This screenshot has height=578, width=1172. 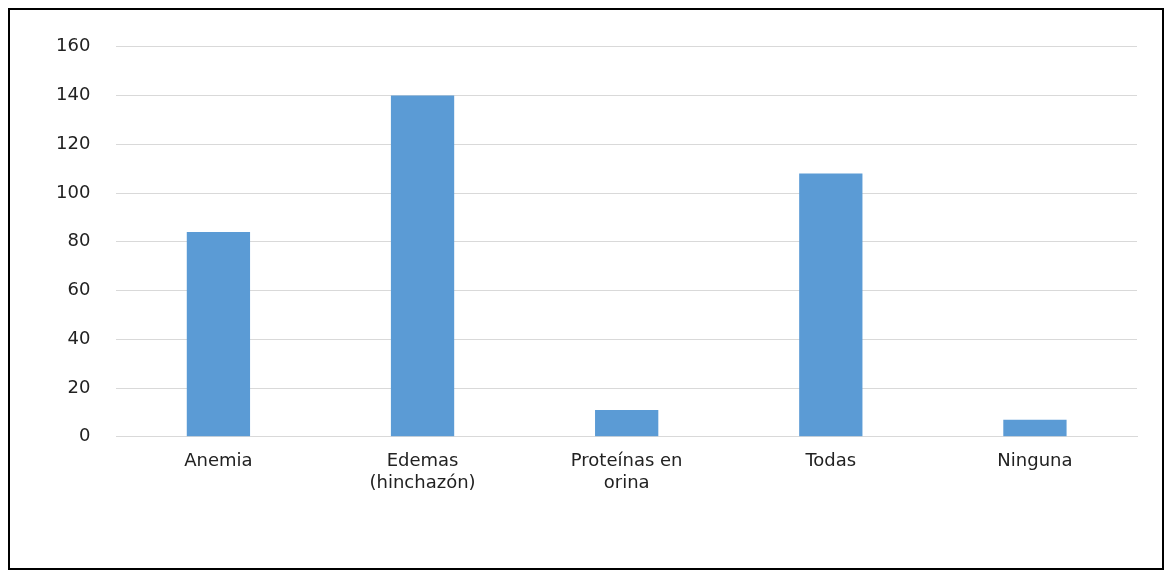 I want to click on y-tick-label: 40, so click(x=79, y=337).